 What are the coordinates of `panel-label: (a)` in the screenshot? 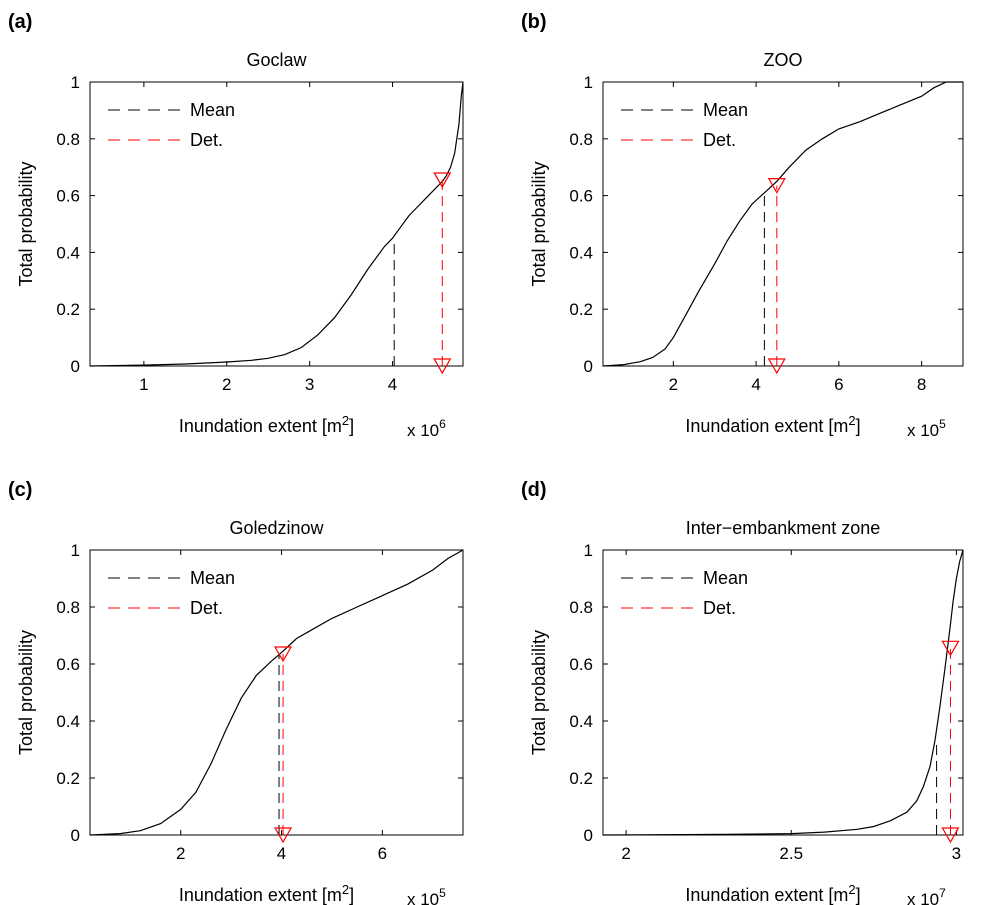 It's located at (20, 22).